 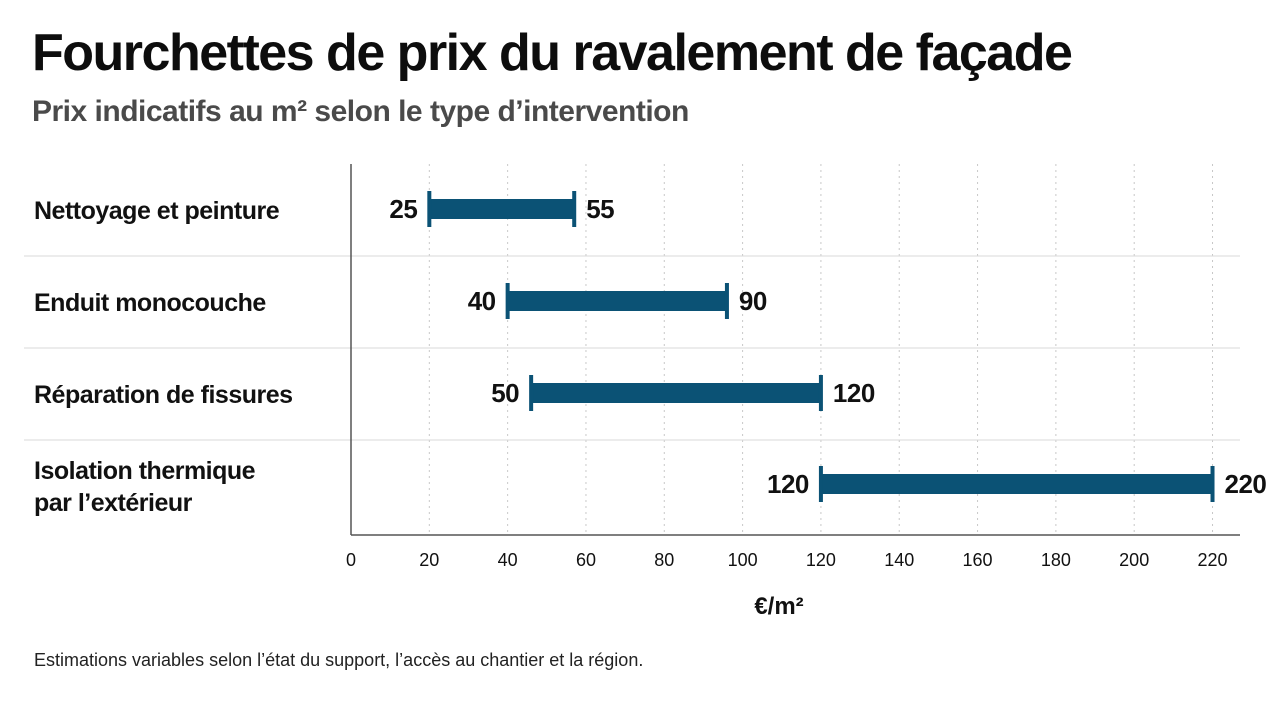 I want to click on category-label: Nettoyage et peinture, so click(x=157, y=211).